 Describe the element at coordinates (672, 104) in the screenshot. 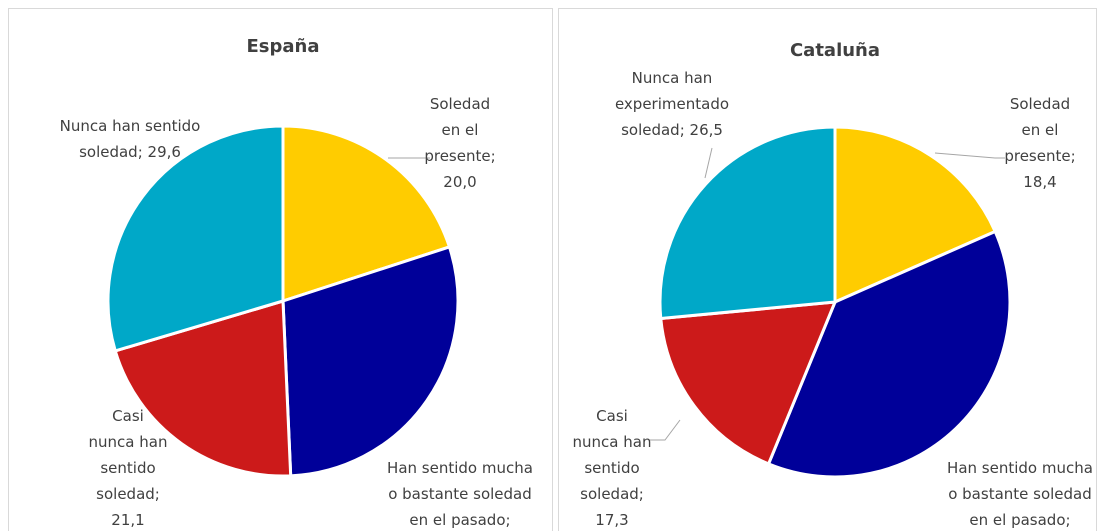

I see `data-label: Nunca han experimentado soledad; 26,5` at that location.